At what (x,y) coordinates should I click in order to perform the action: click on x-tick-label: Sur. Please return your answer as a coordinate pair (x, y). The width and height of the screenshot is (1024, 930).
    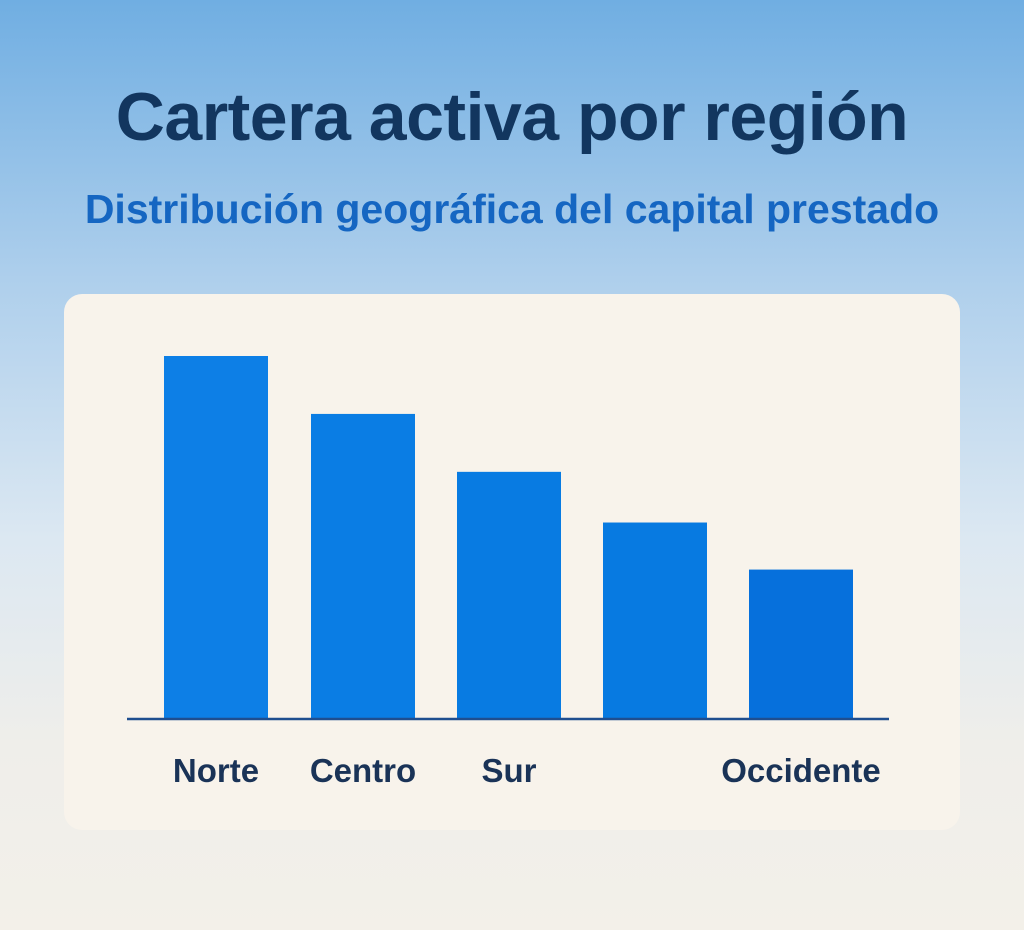
    Looking at the image, I should click on (508, 770).